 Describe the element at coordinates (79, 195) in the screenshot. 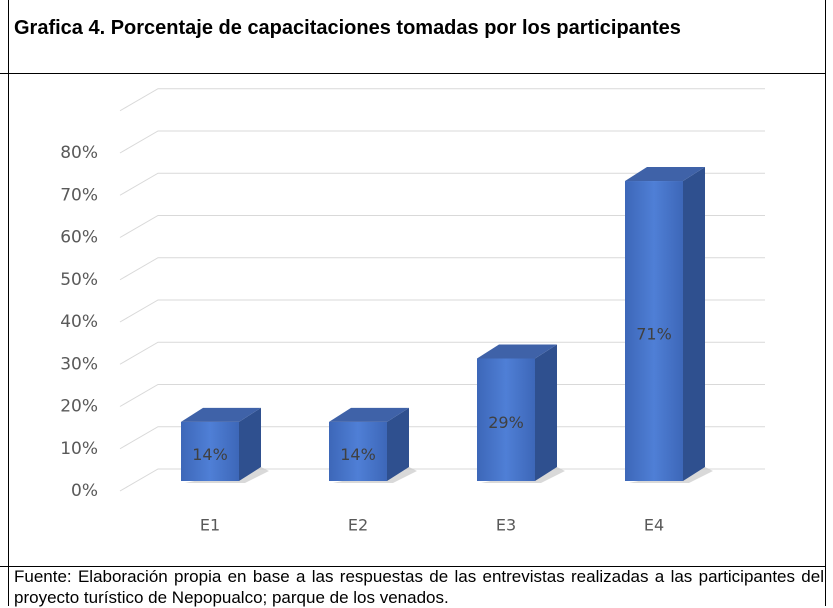

I see `y-tick-label: 70%` at that location.